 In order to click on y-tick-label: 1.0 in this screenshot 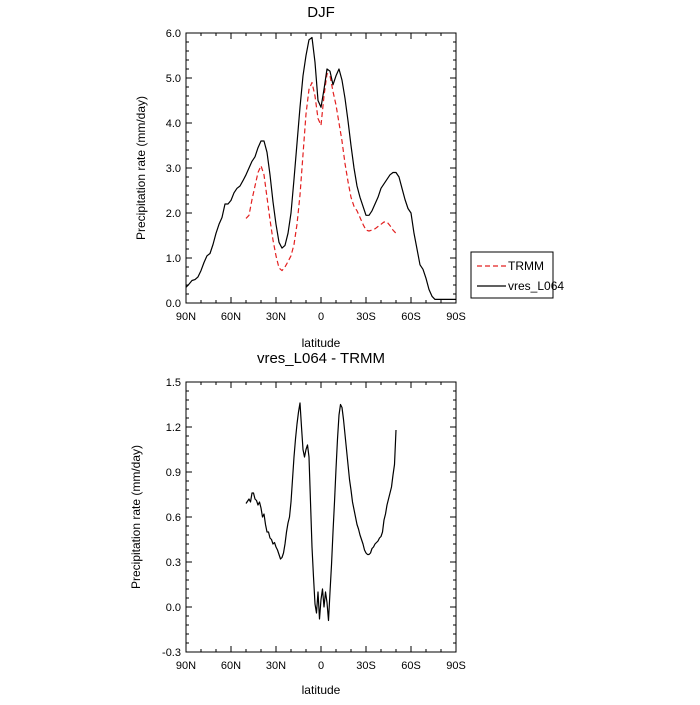, I will do `click(173, 259)`.